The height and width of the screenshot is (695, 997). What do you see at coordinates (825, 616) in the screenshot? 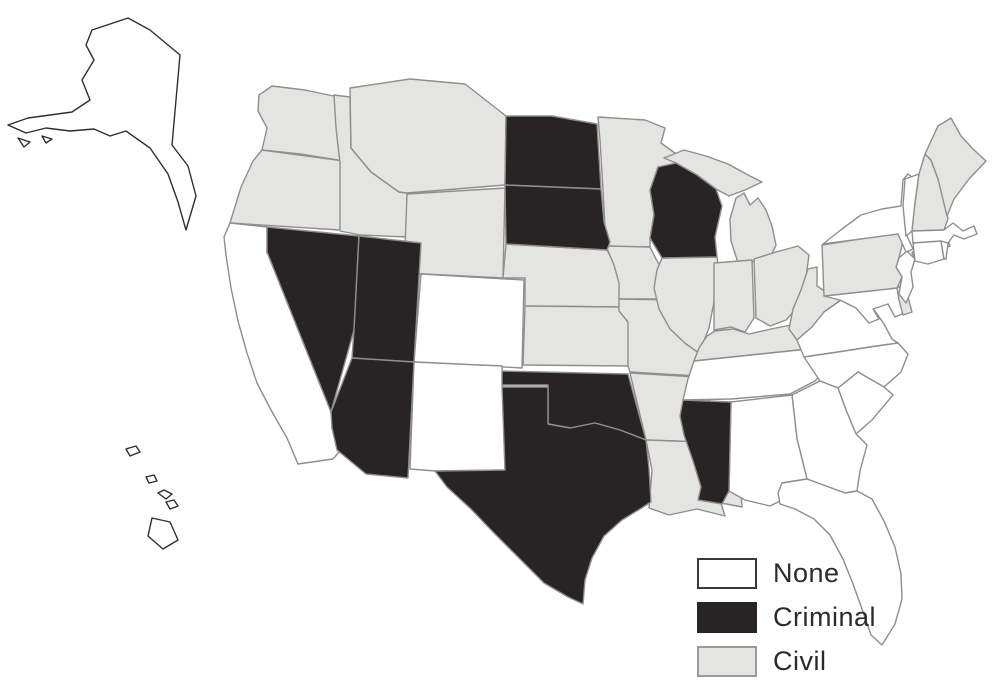
I see `legend-label-criminal: Criminal` at bounding box center [825, 616].